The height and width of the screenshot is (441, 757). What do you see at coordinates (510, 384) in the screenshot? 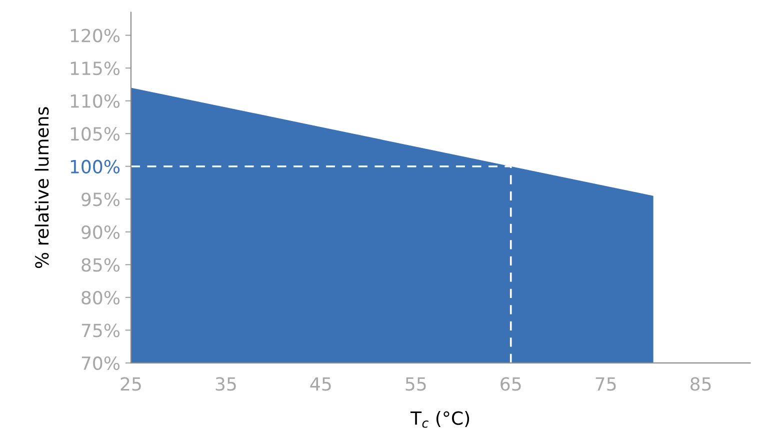
I see `x-tick-label: 65` at bounding box center [510, 384].